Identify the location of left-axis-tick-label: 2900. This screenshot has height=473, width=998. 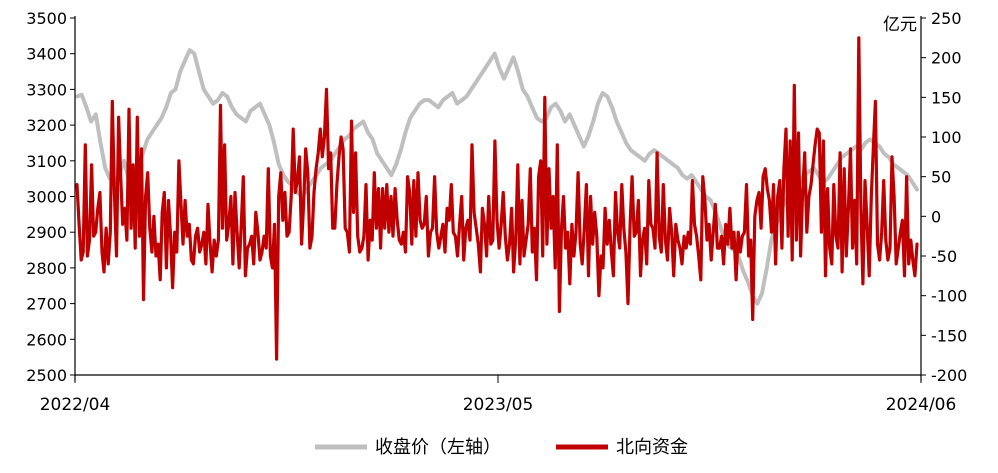
(46, 232).